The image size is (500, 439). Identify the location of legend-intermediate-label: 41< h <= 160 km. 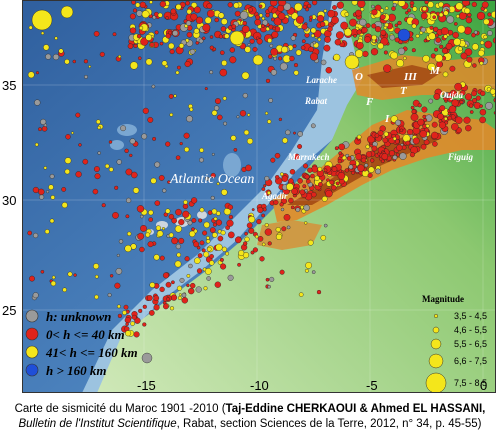
(91, 352).